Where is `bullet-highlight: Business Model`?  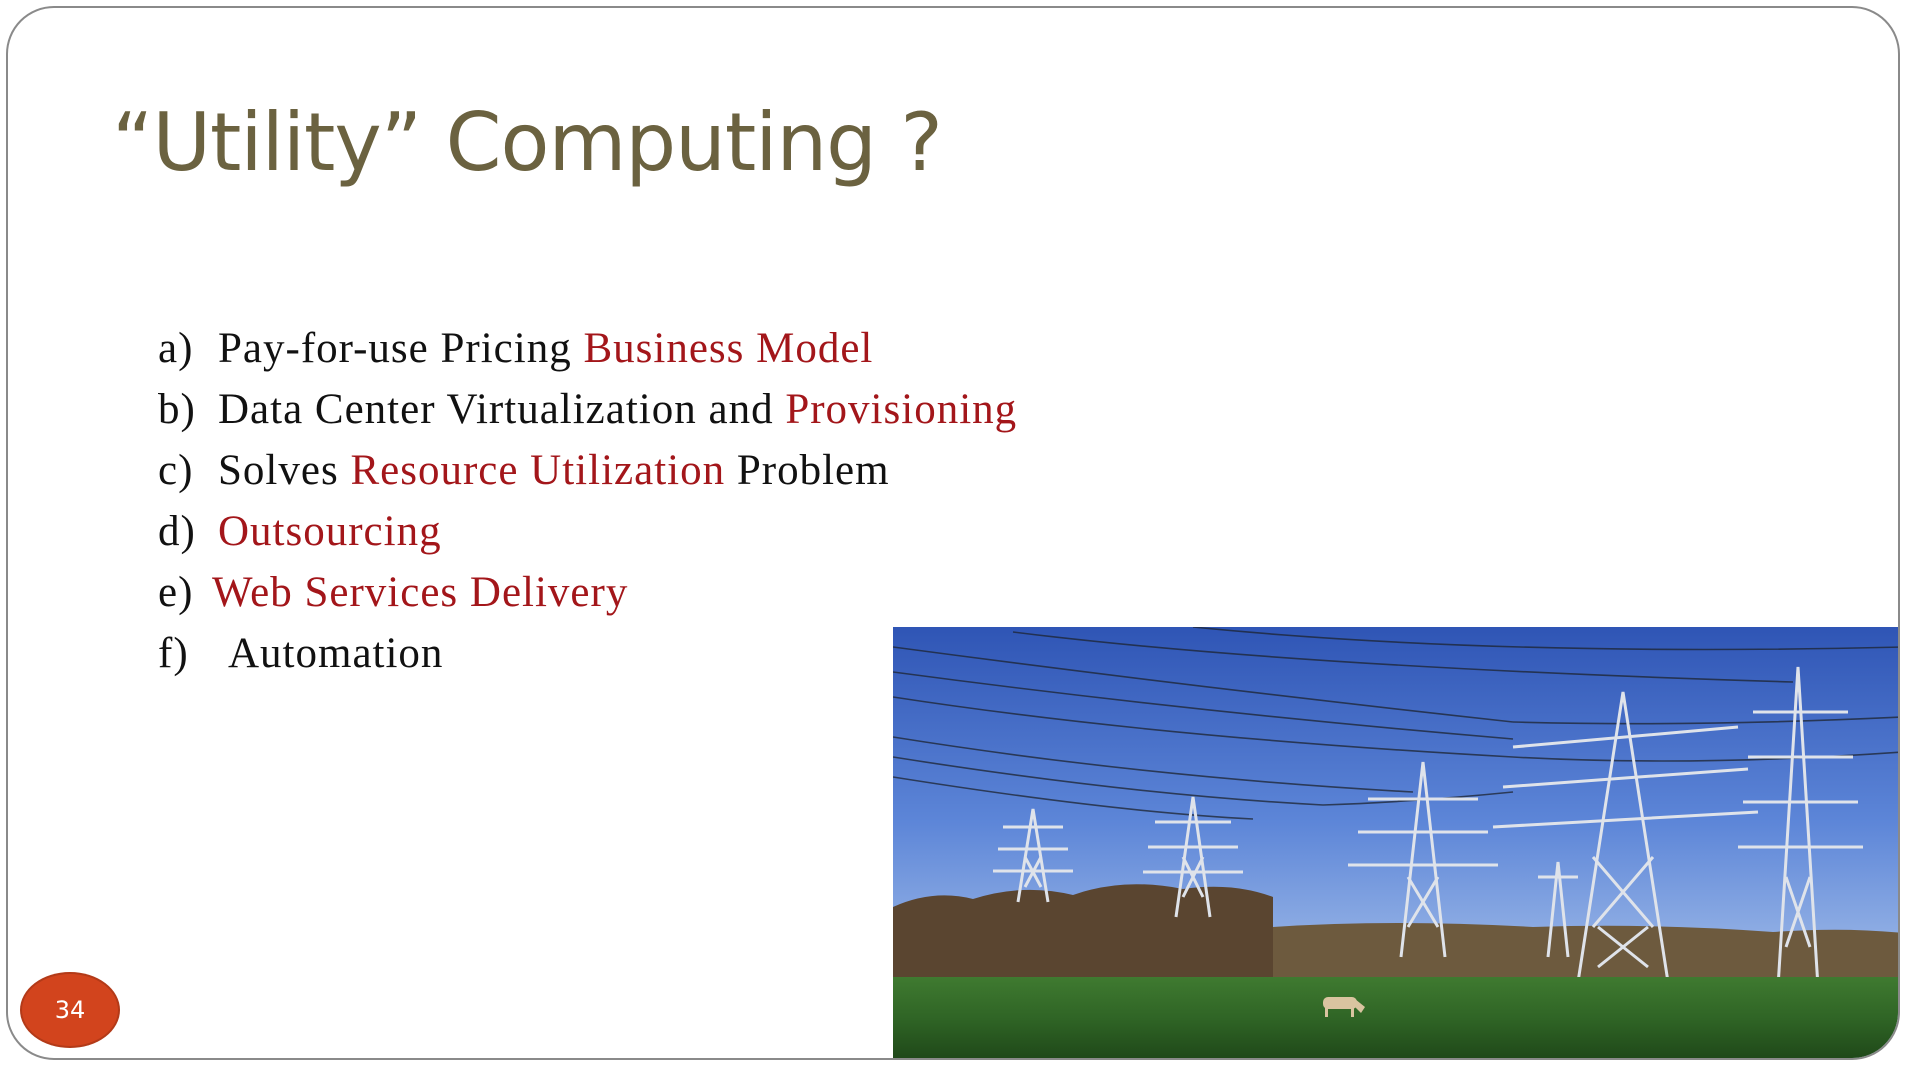
bullet-highlight: Business Model is located at coordinates (728, 348).